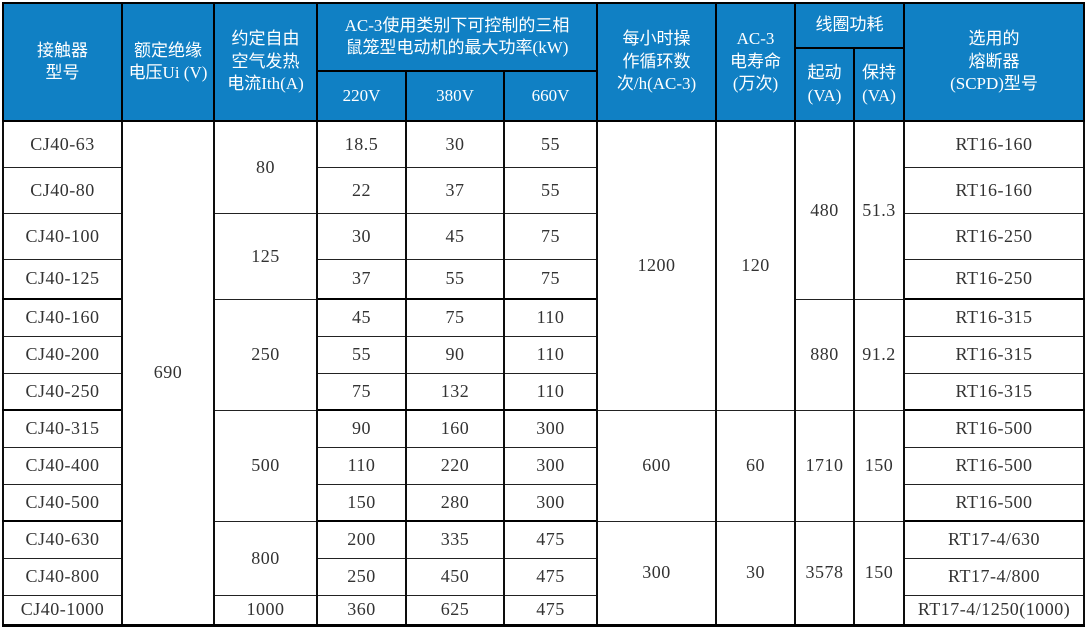  I want to click on header-coil-hold: 保持 (VA), so click(879, 84).